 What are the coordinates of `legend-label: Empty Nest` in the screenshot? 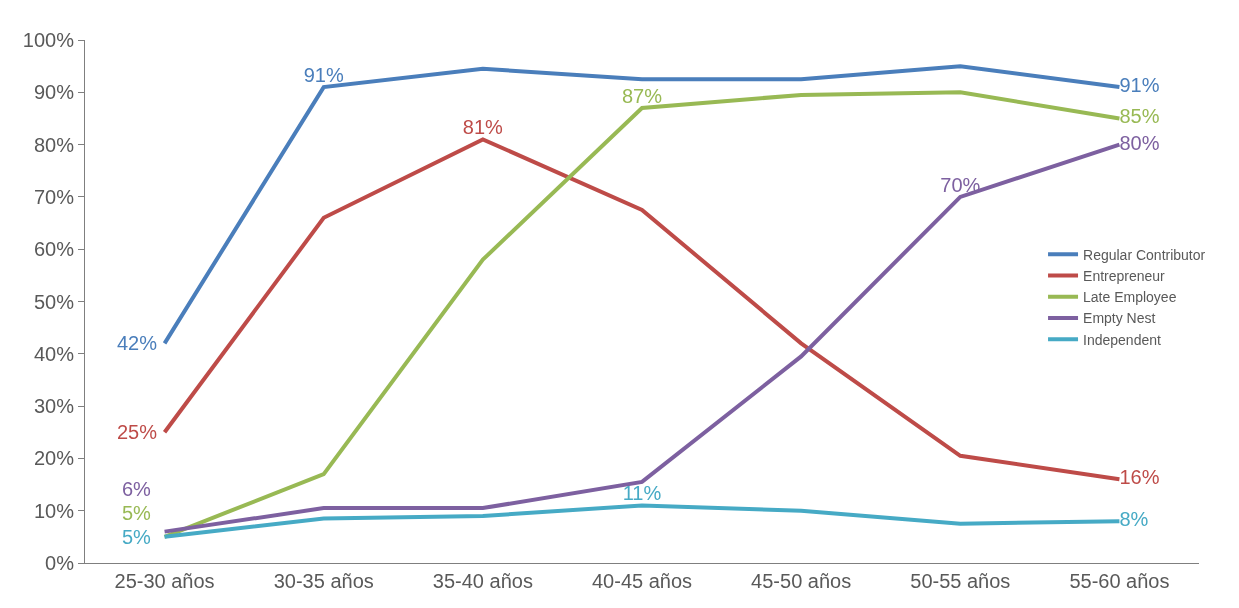 It's located at (1119, 318).